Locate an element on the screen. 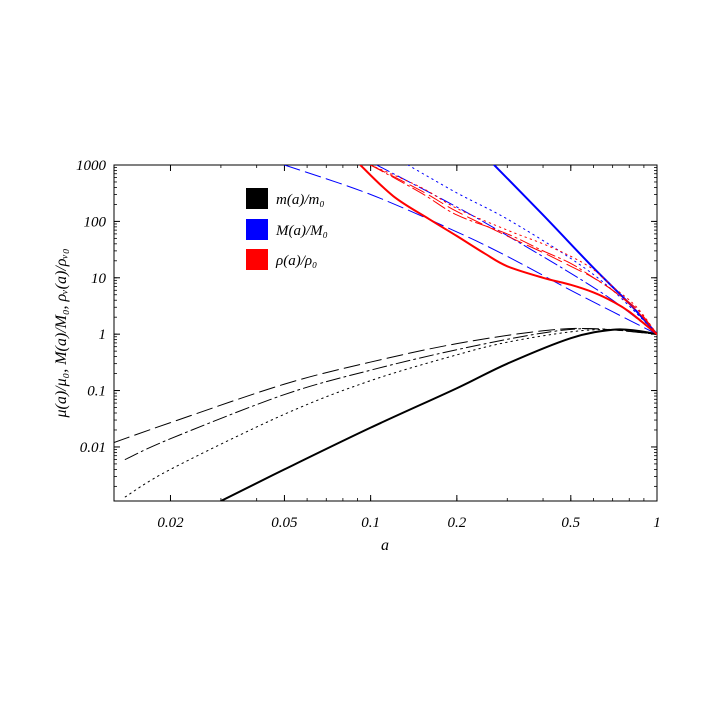 Image resolution: width=708 pixels, height=708 pixels. y-tick-label: 1000 is located at coordinates (91, 166).